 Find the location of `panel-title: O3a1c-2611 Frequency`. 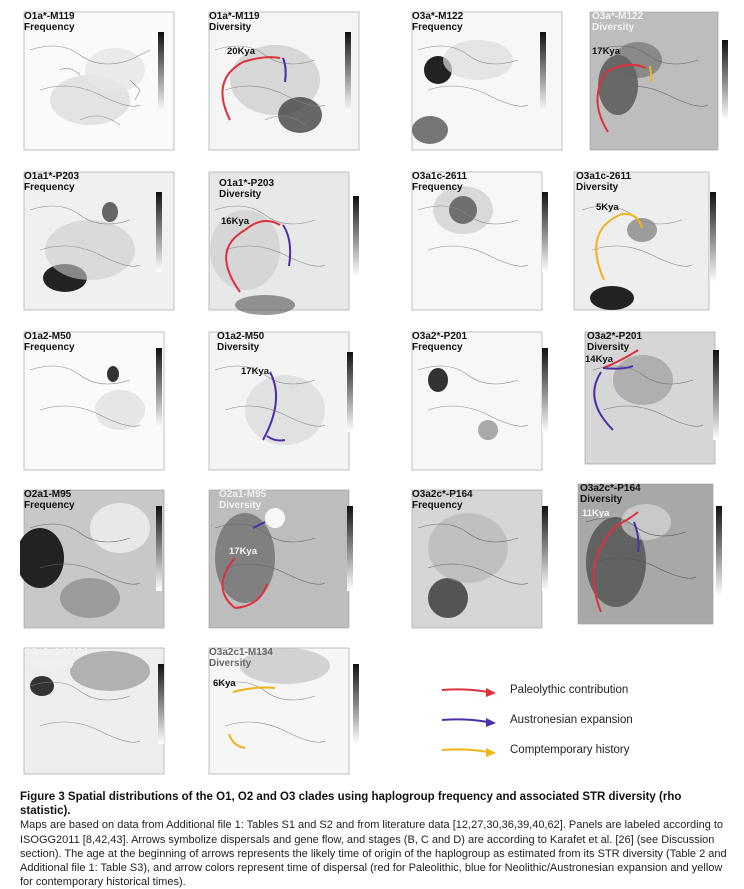

panel-title: O3a1c-2611 Frequency is located at coordinates (440, 182).